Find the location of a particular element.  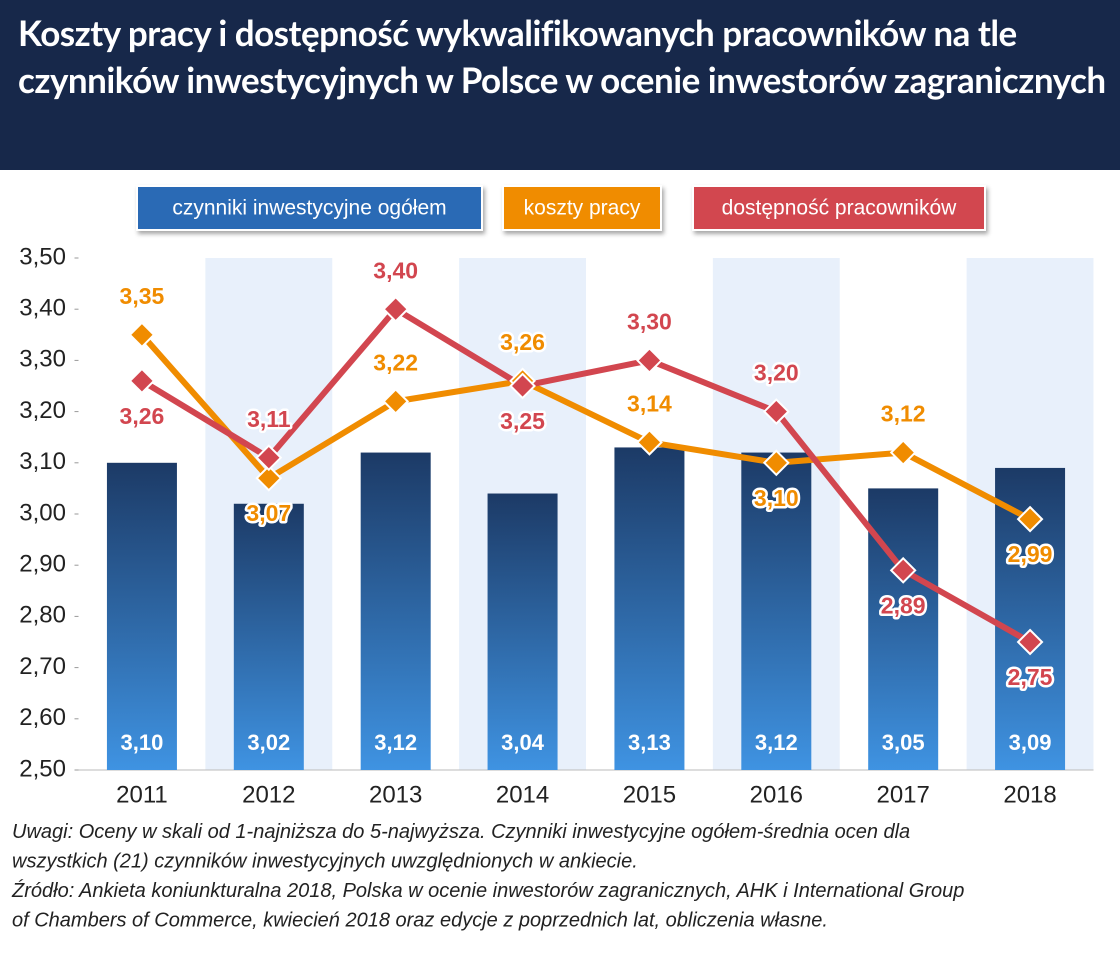

y-tick-label: 2,80 is located at coordinates (42, 615).